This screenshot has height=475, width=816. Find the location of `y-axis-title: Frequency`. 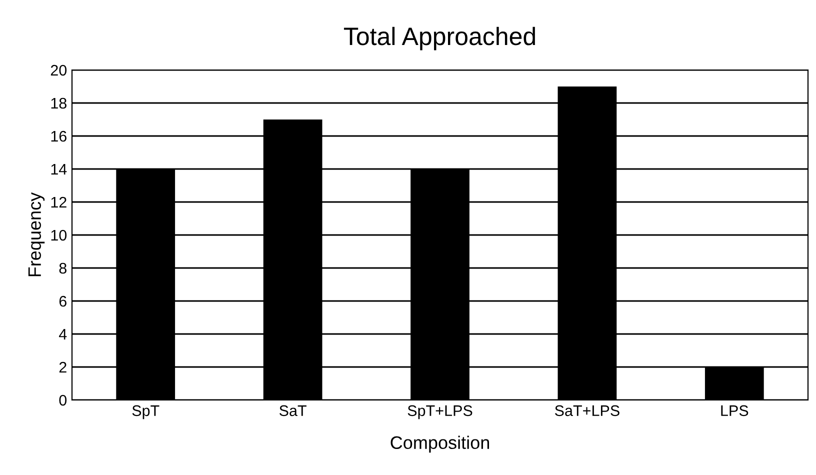

y-axis-title: Frequency is located at coordinates (36, 234).